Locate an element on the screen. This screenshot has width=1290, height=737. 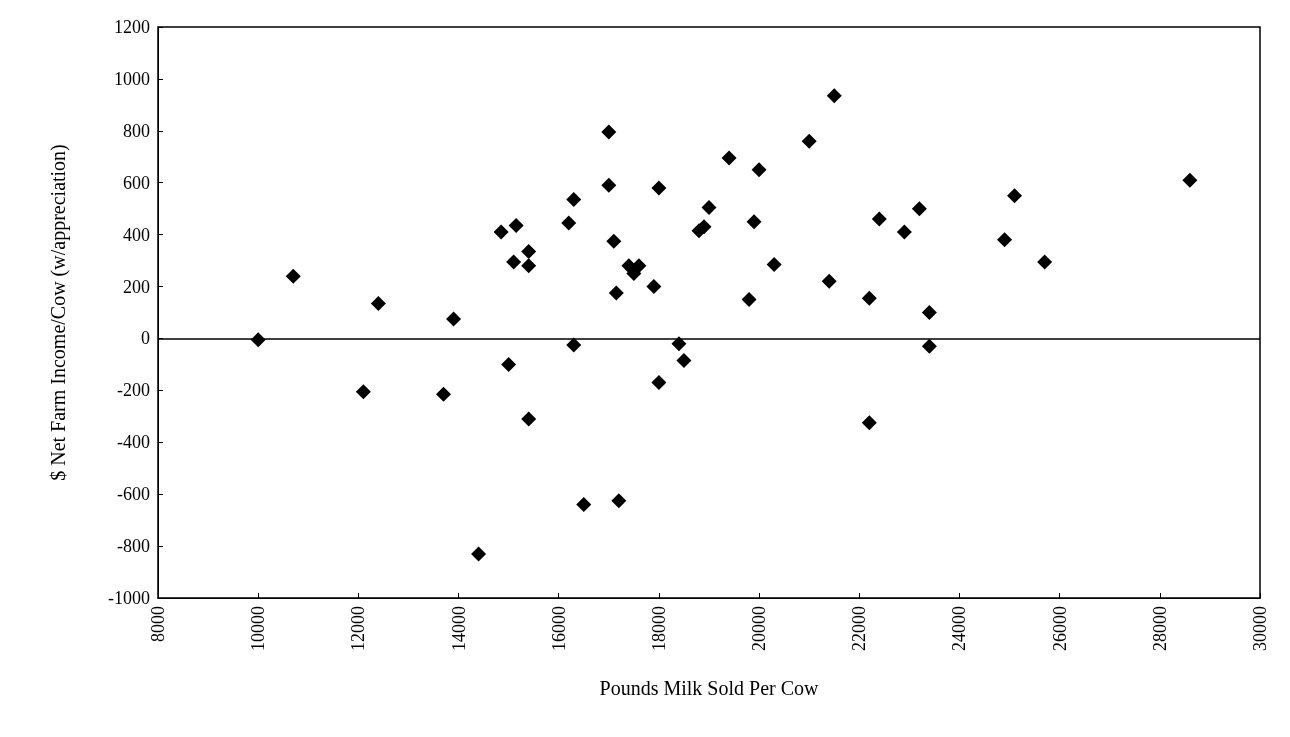
x-tick-label: 14000 is located at coordinates (458, 628).